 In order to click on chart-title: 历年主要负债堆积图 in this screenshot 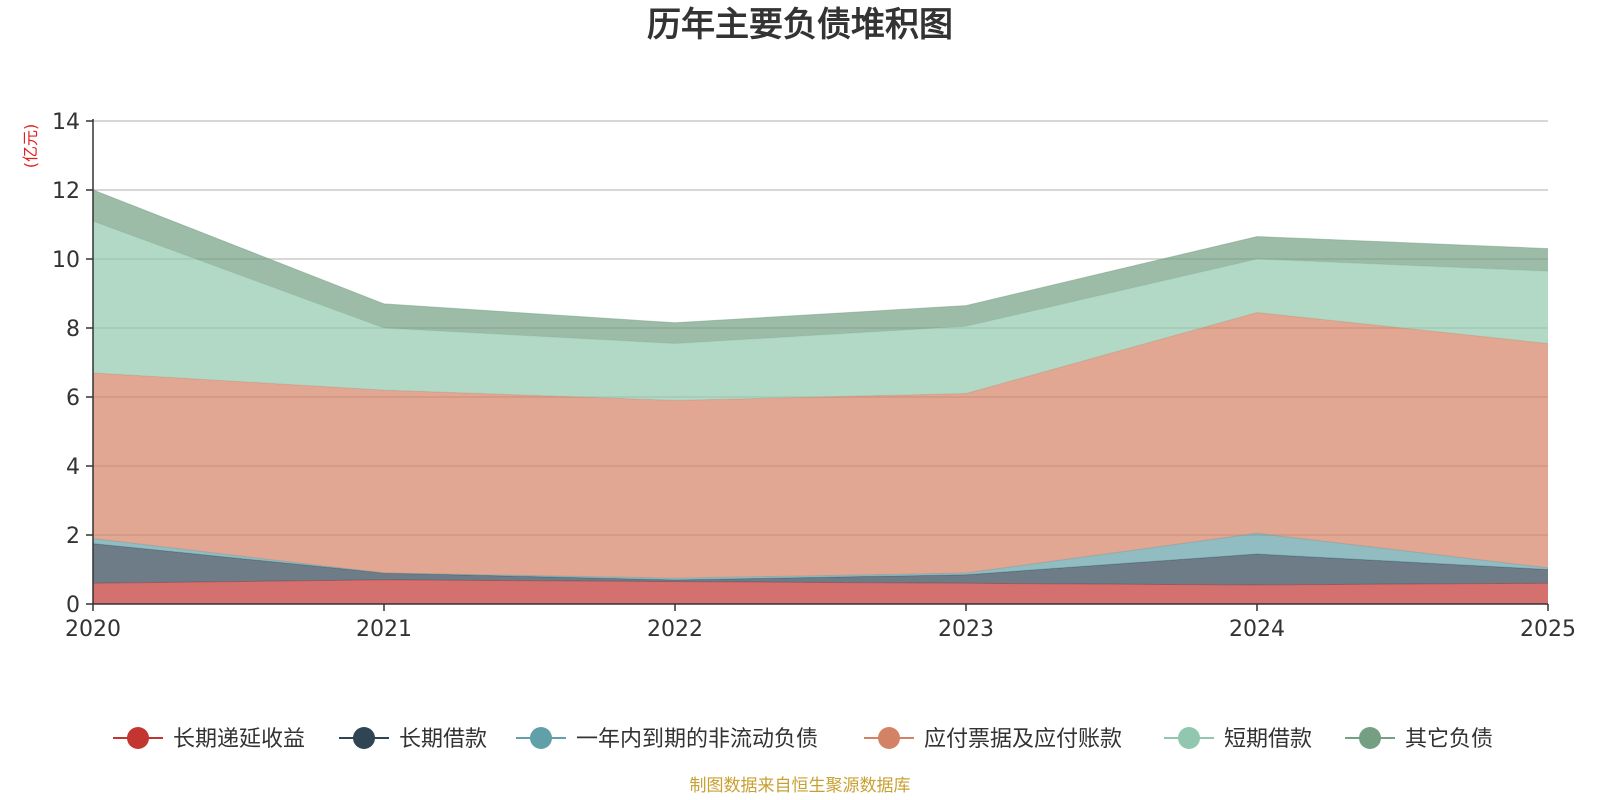, I will do `click(800, 25)`.